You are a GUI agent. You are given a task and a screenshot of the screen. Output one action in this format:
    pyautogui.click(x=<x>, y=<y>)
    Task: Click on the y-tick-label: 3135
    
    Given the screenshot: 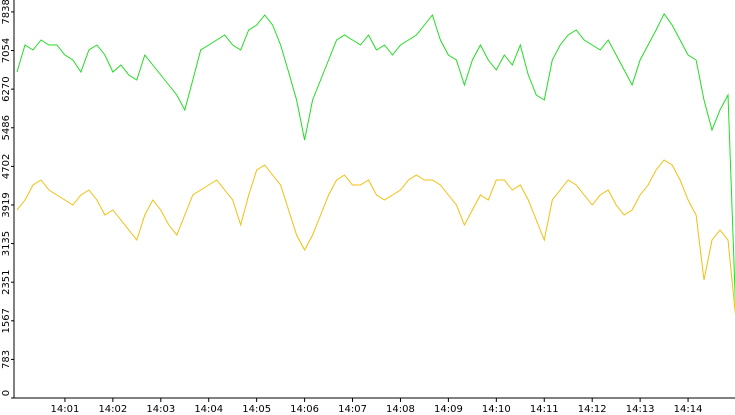 What is the action you would take?
    pyautogui.click(x=6, y=243)
    